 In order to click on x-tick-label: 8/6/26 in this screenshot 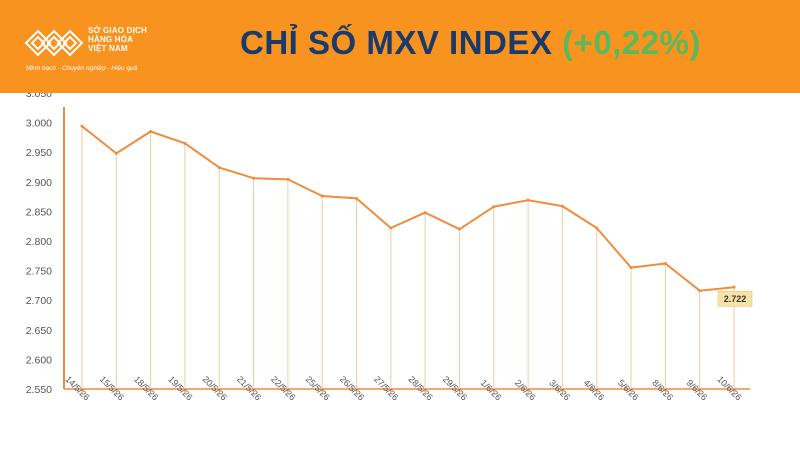, I will do `click(662, 390)`.